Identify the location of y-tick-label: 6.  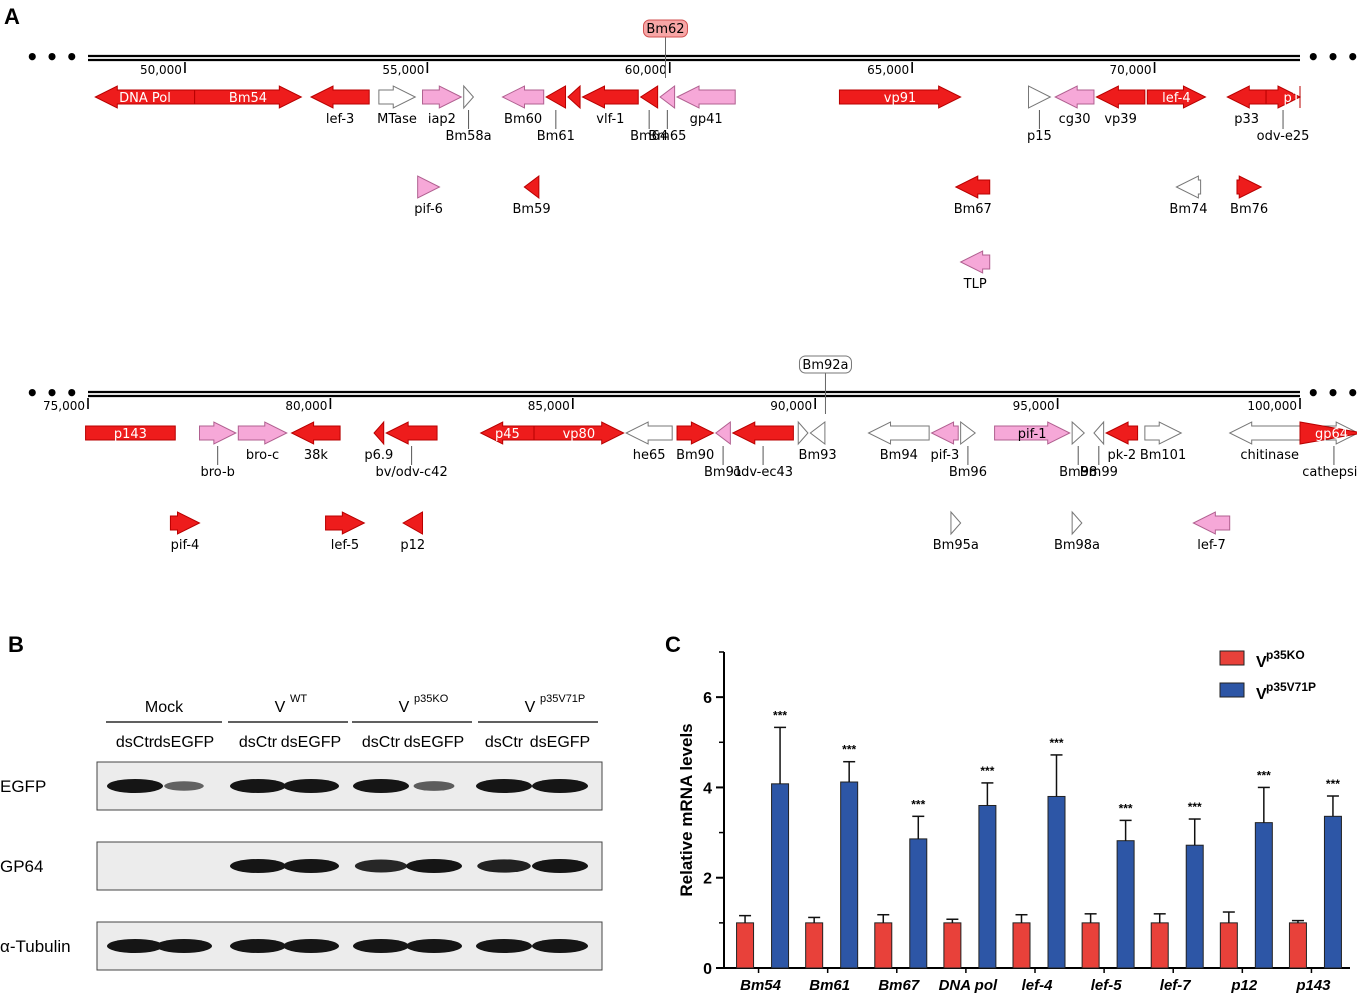
(707, 698).